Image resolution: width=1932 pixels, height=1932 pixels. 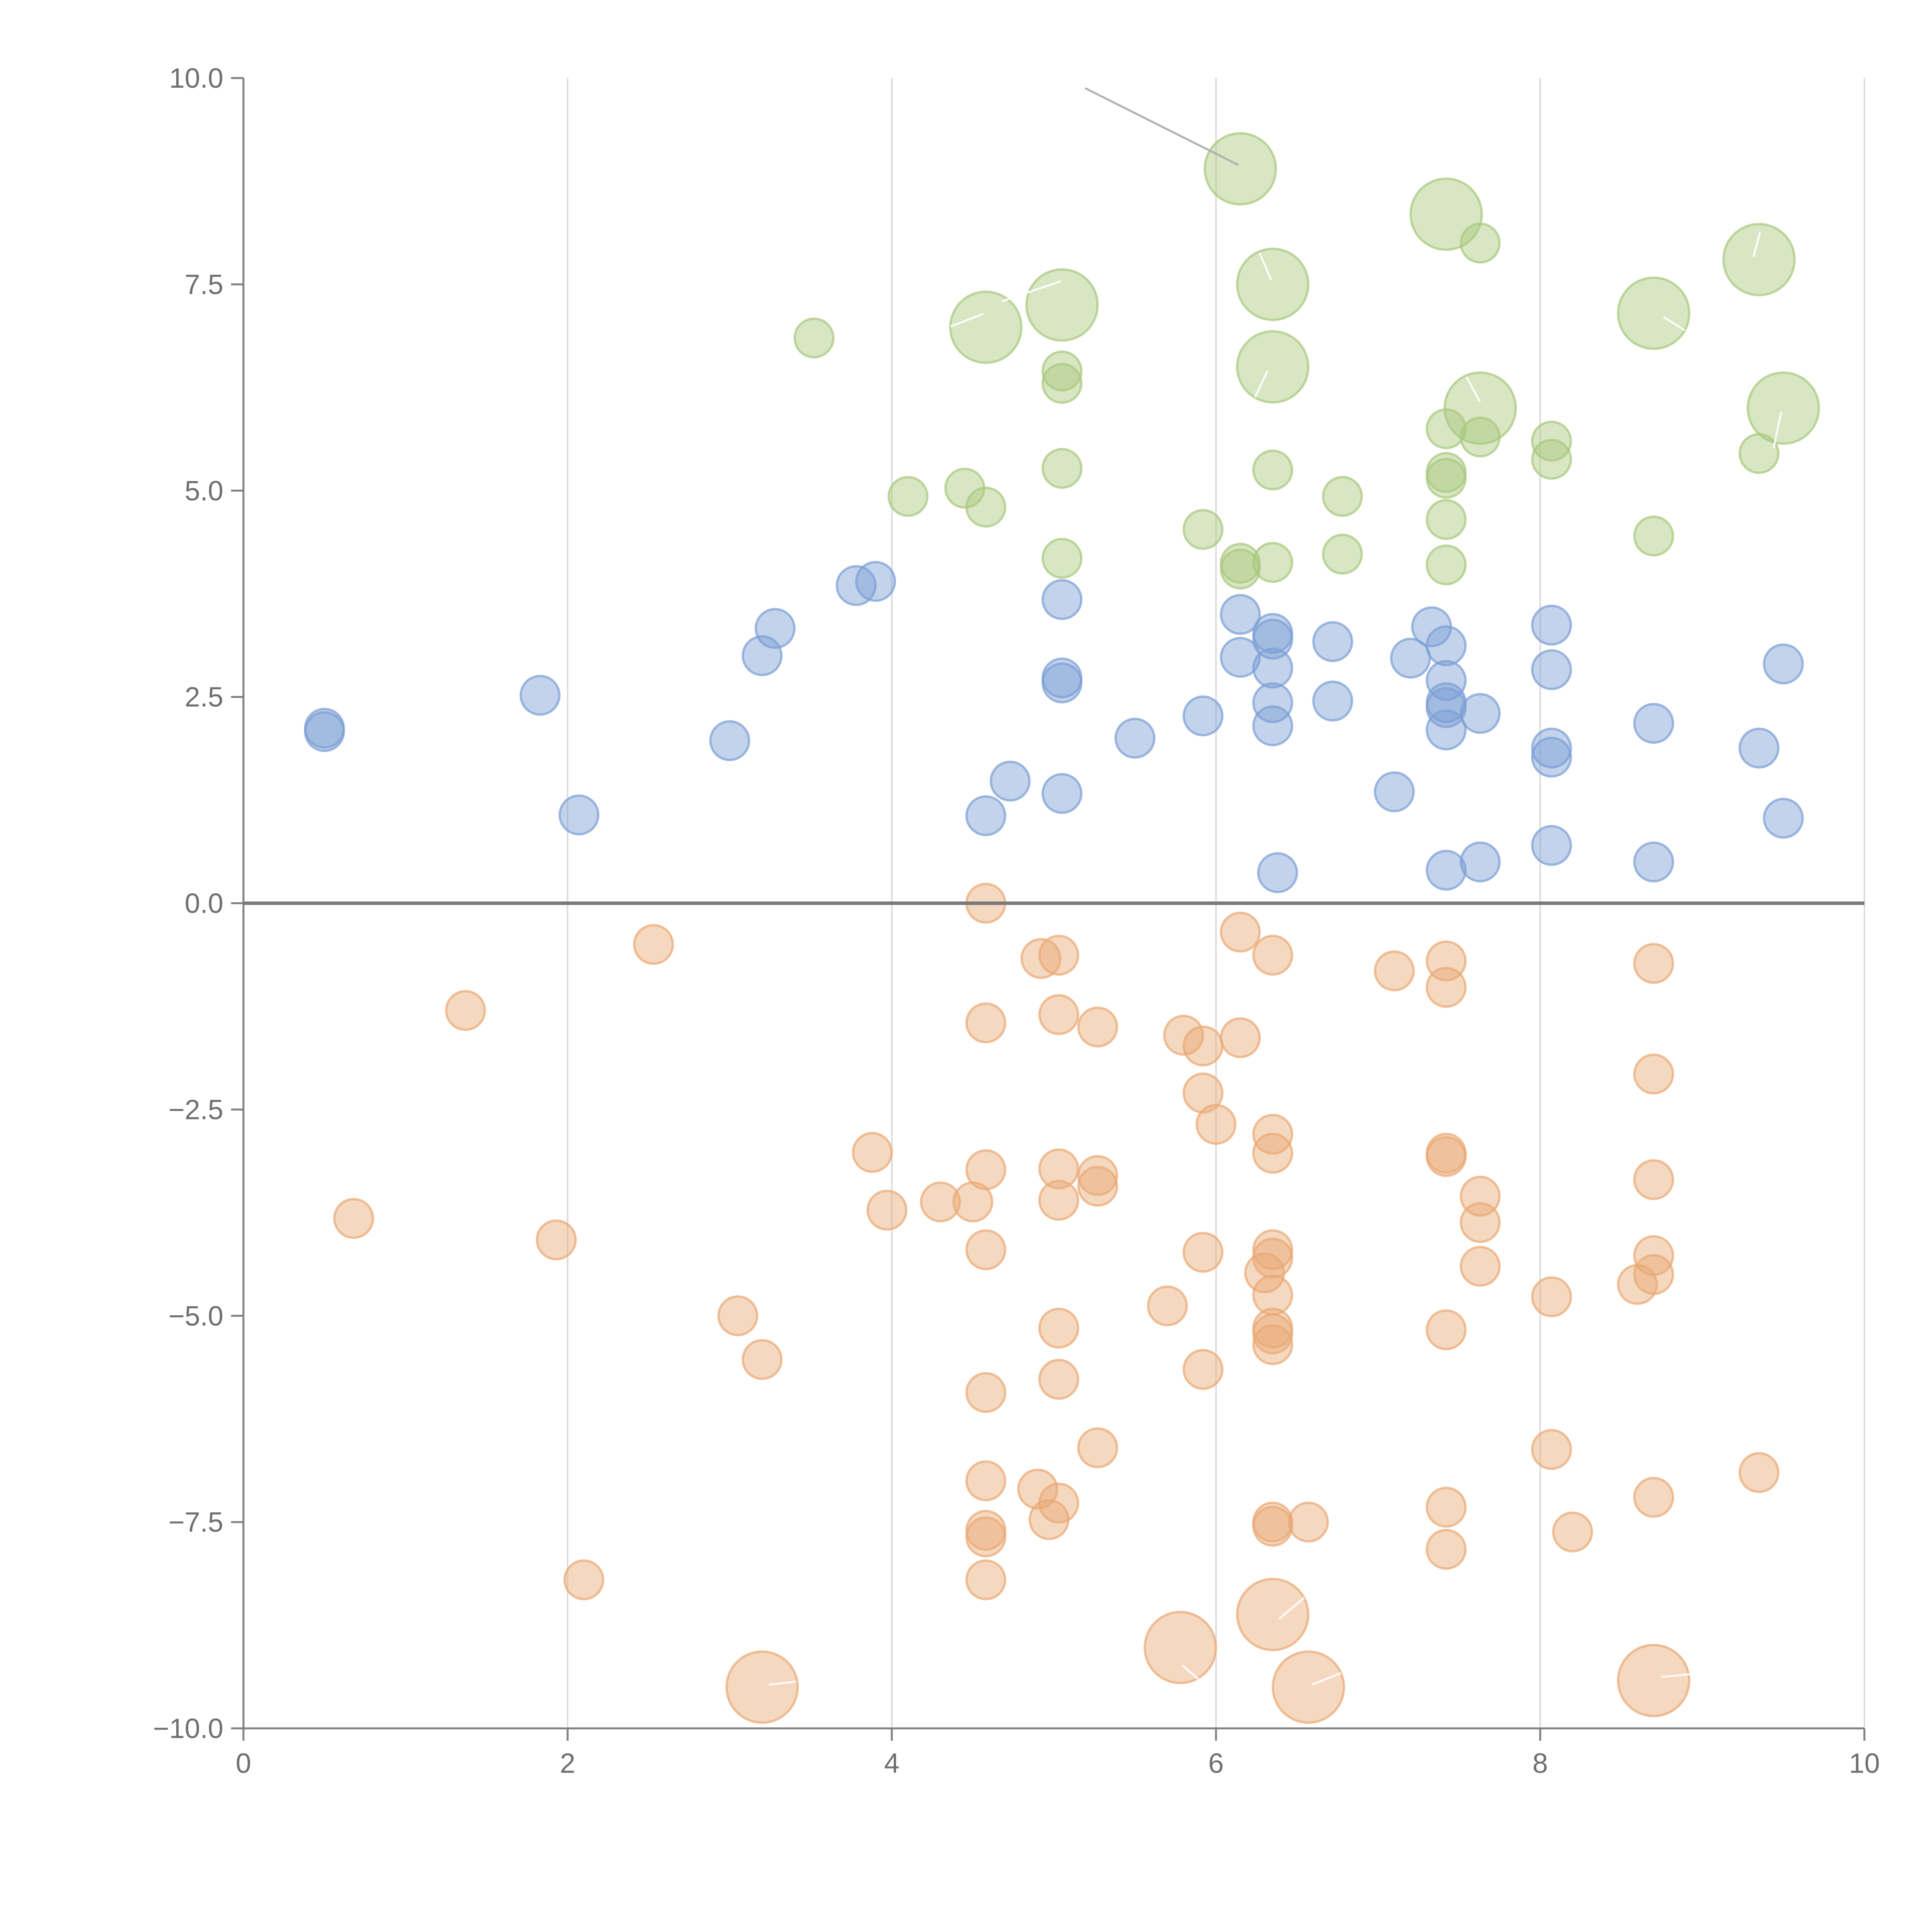 What do you see at coordinates (188, 1728) in the screenshot?
I see `y-tick-label: −10.0` at bounding box center [188, 1728].